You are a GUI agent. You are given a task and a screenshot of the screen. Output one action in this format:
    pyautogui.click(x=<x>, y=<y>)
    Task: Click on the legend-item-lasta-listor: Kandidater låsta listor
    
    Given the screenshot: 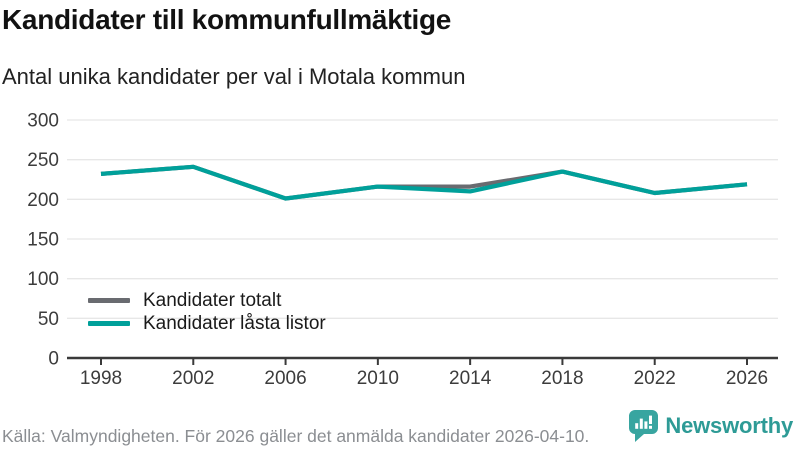 What is the action you would take?
    pyautogui.click(x=207, y=323)
    